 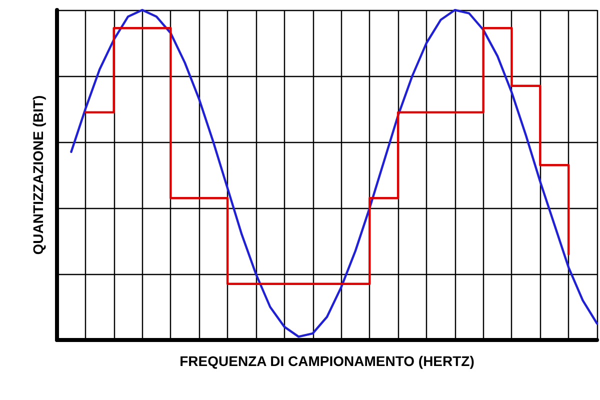 I want to click on y-axis-title: QUANTIZZAZIONE (BIT), so click(x=38, y=175).